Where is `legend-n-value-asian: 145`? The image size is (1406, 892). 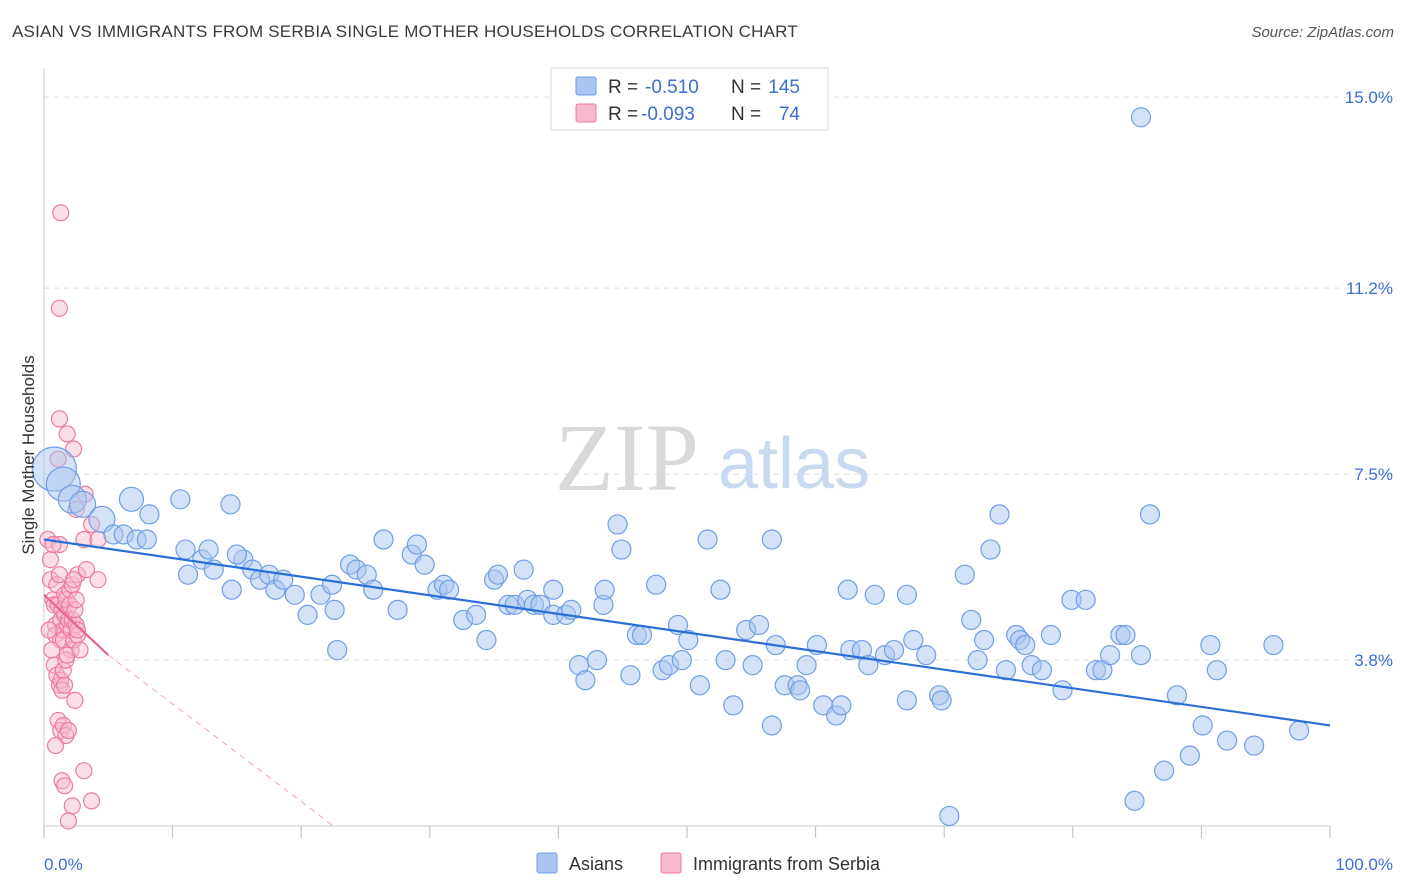
legend-n-value-asian: 145 is located at coordinates (784, 87).